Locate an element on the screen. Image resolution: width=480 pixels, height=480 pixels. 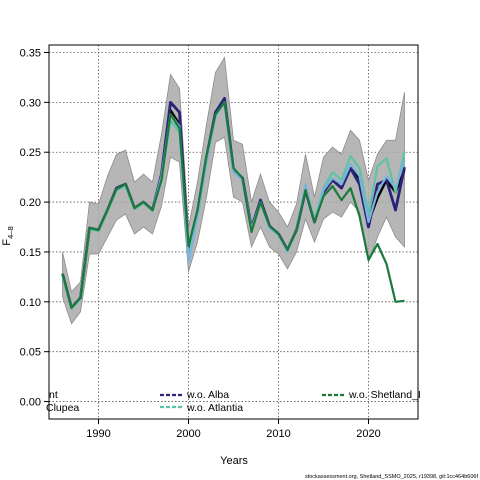
legend-label-1: Clupea is located at coordinates (62, 408).